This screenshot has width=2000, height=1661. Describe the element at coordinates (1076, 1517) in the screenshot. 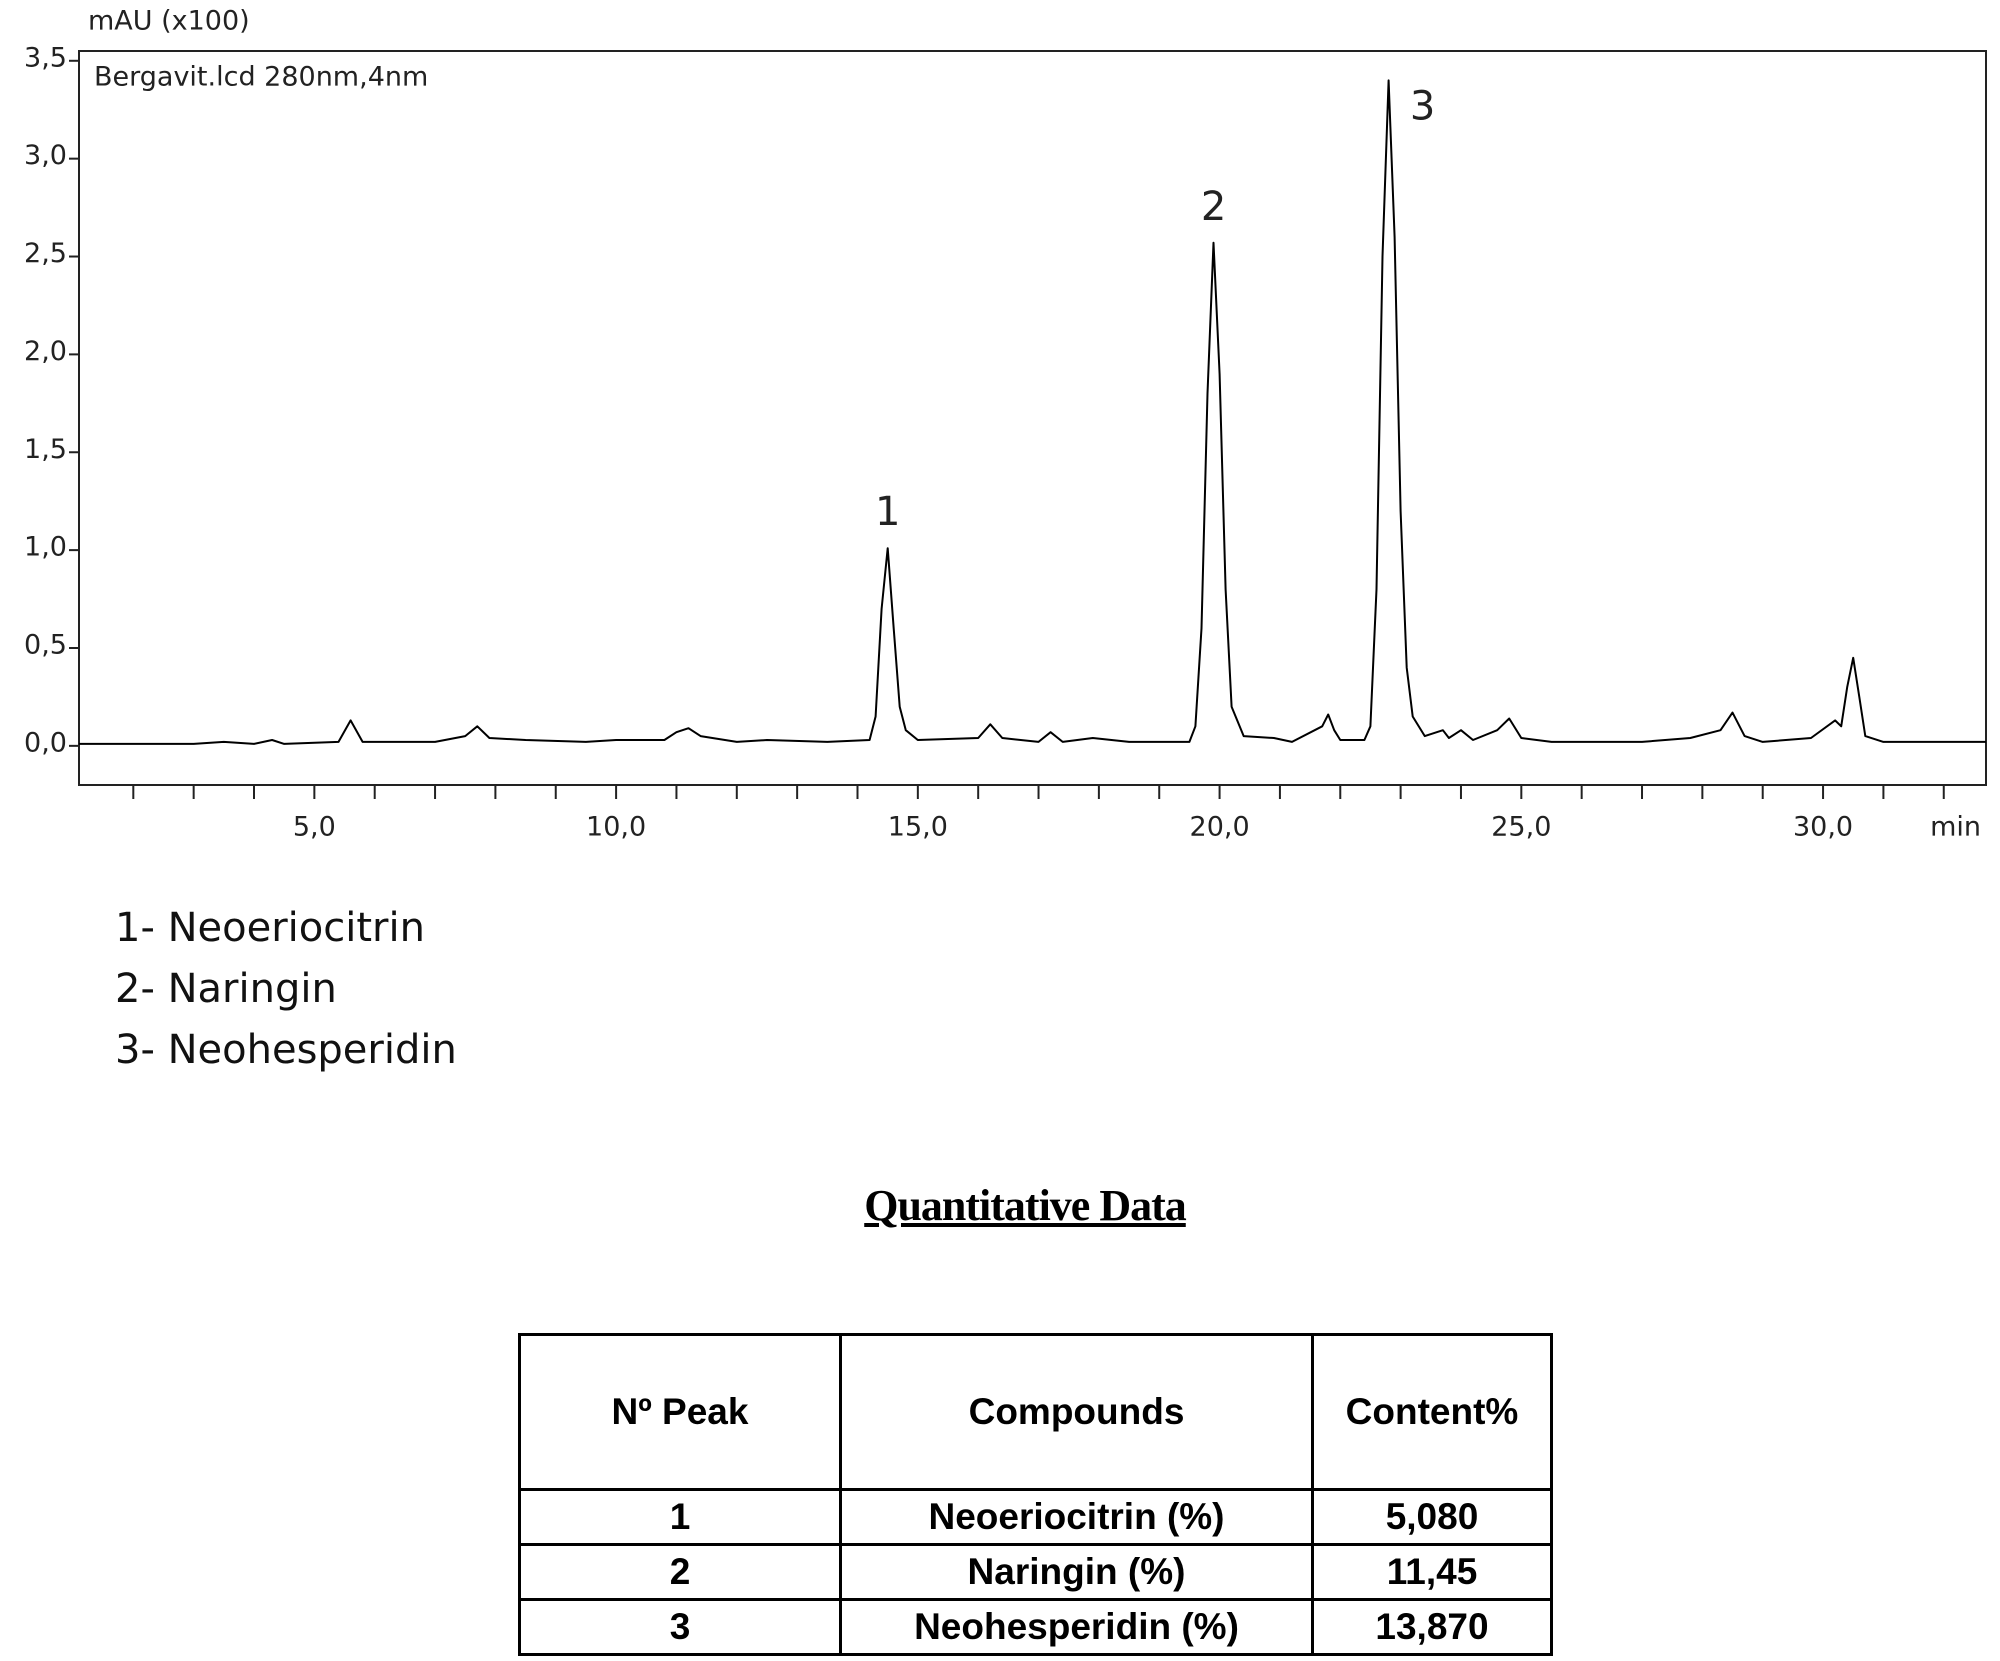

I see `cell: Neoeriocitrin (%)` at that location.